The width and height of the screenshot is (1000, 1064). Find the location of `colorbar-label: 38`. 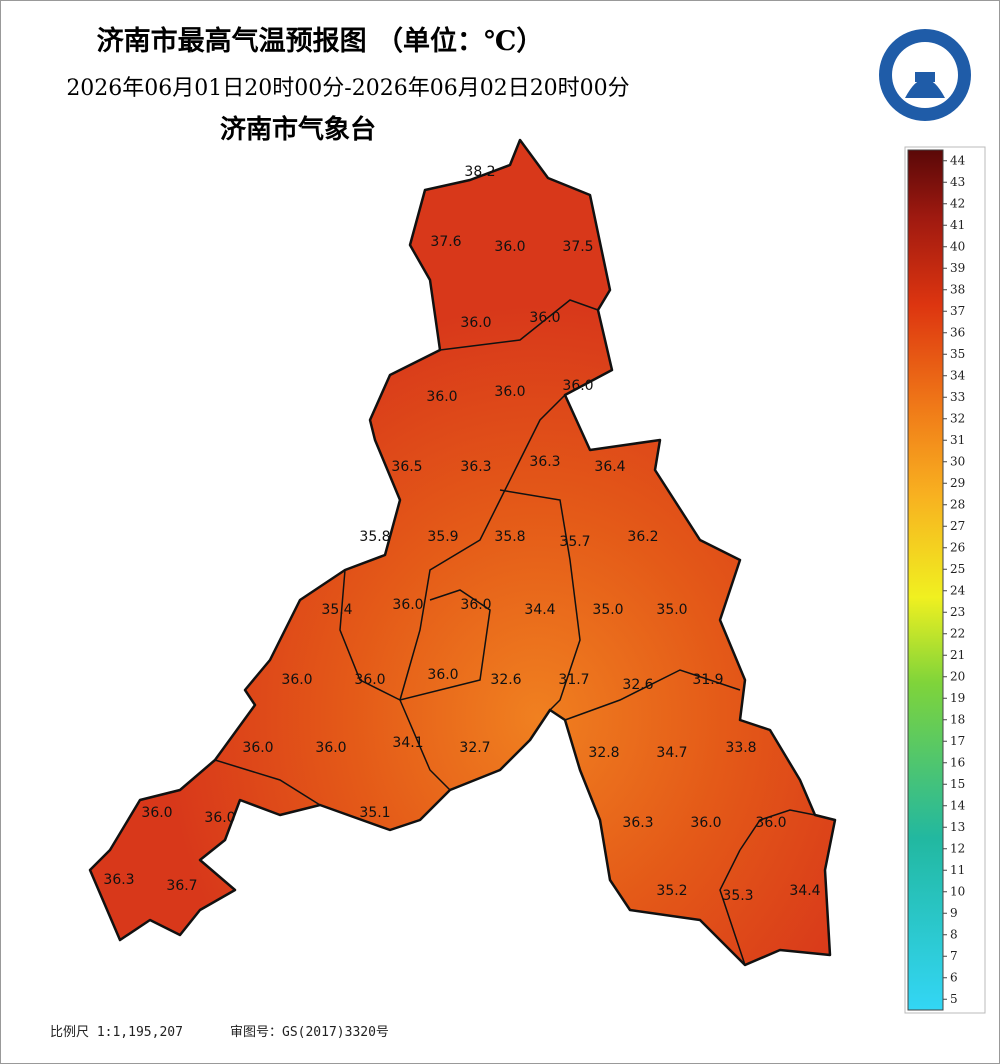

colorbar-label: 38 is located at coordinates (957, 289).